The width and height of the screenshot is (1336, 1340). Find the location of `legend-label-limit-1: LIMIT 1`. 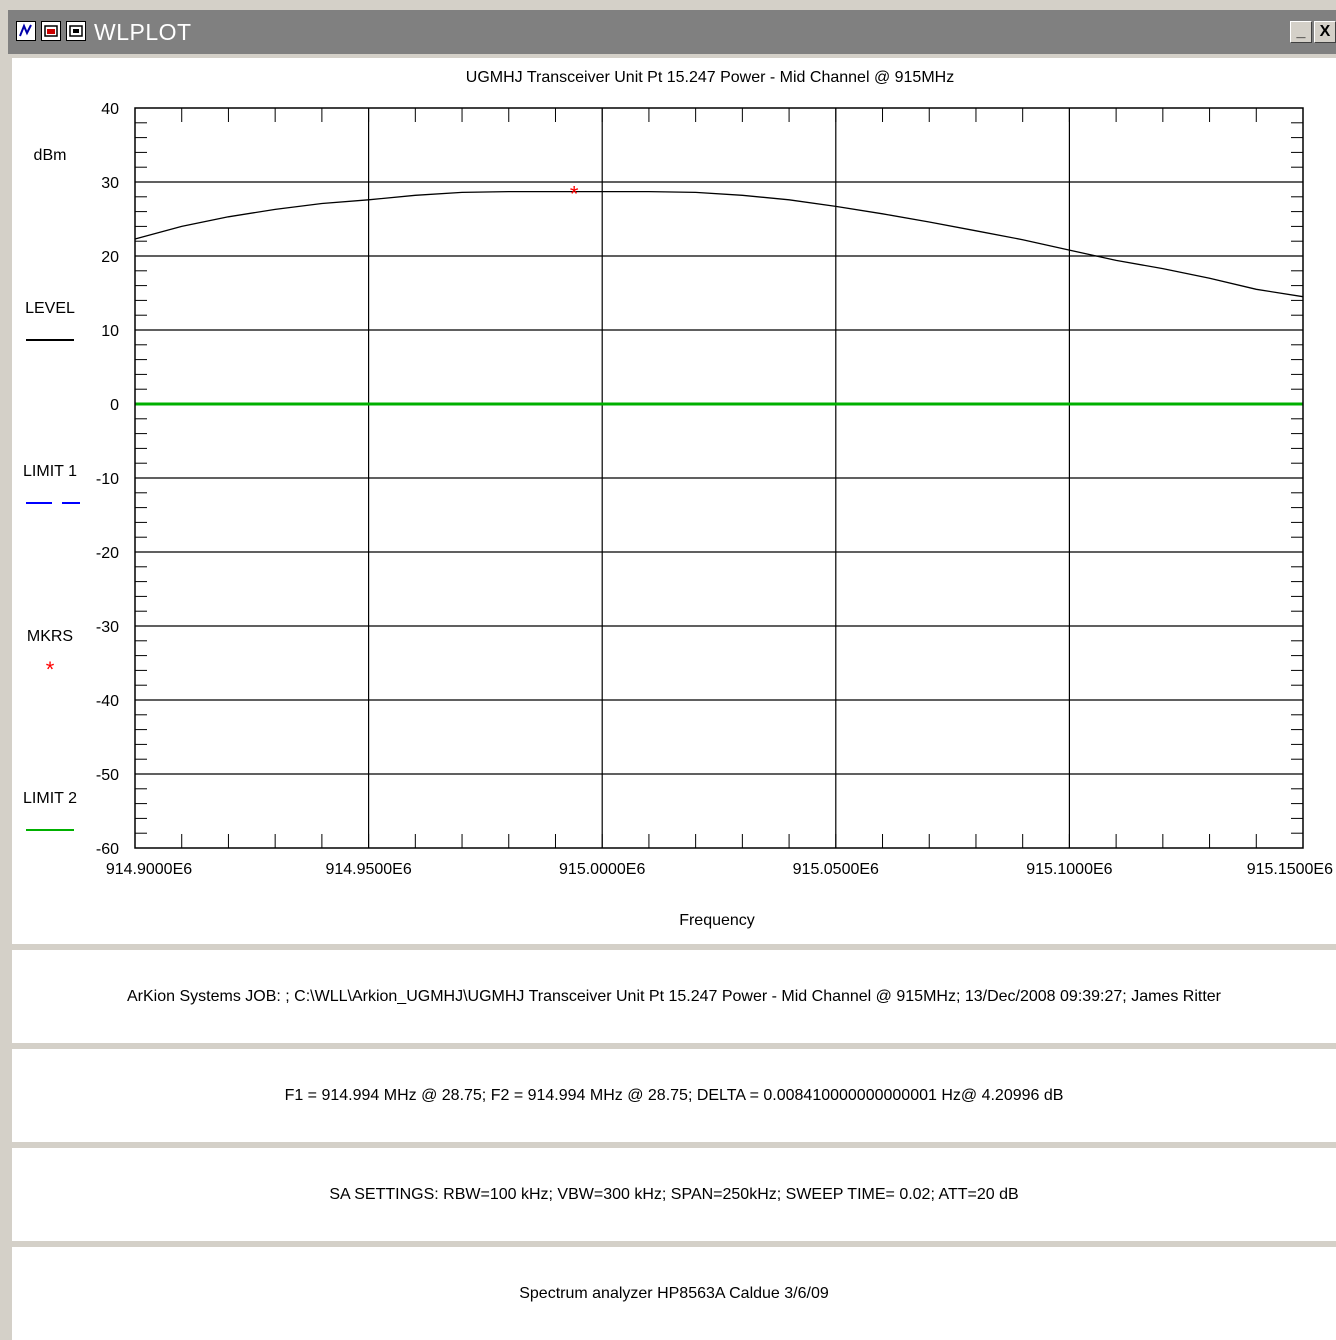

legend-label-limit-1: LIMIT 1 is located at coordinates (50, 471).